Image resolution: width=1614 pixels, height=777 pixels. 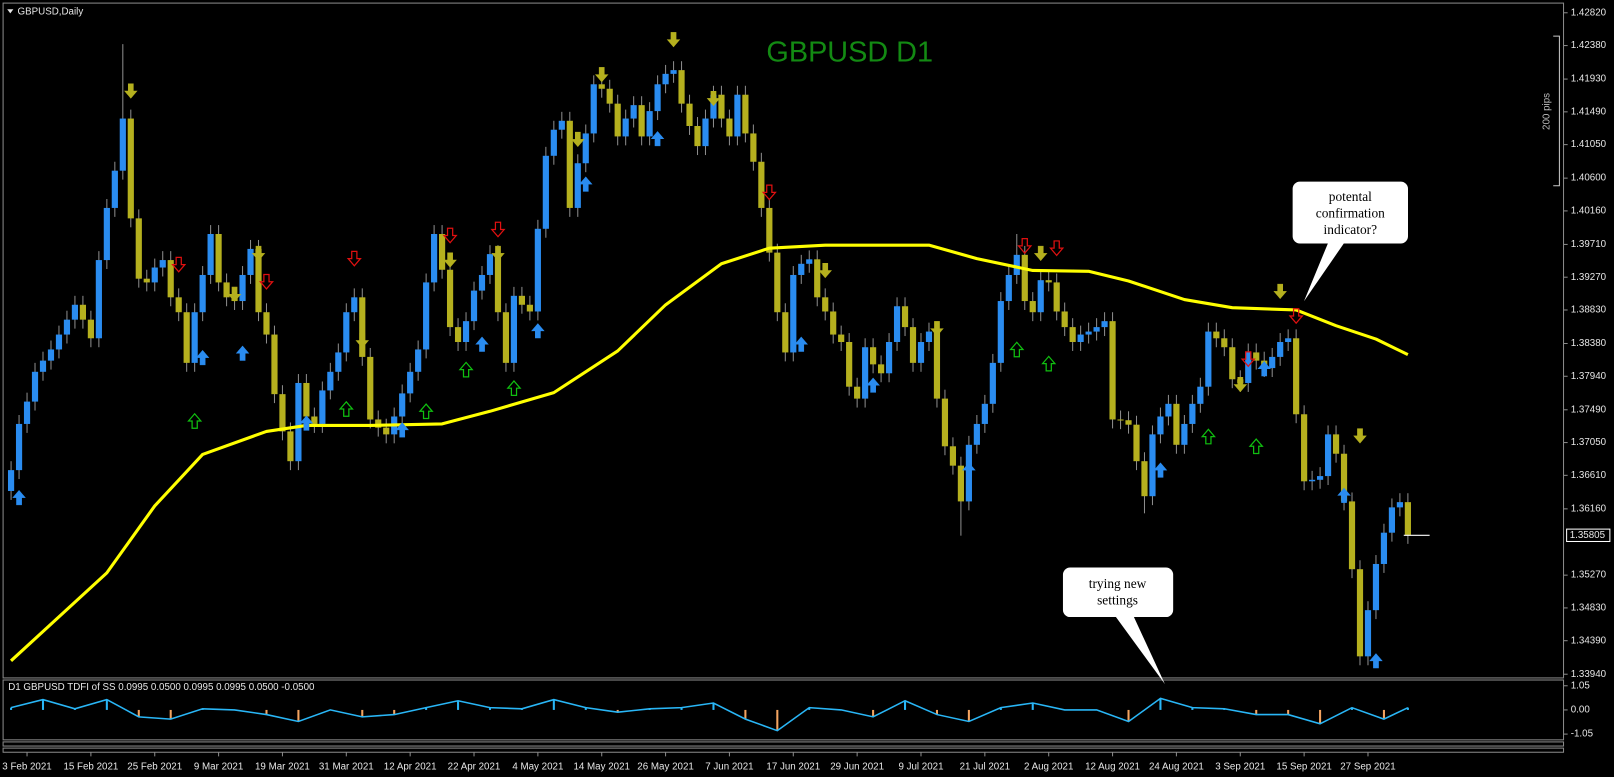 I want to click on y-tick-label: 1.38830, so click(x=1589, y=310).